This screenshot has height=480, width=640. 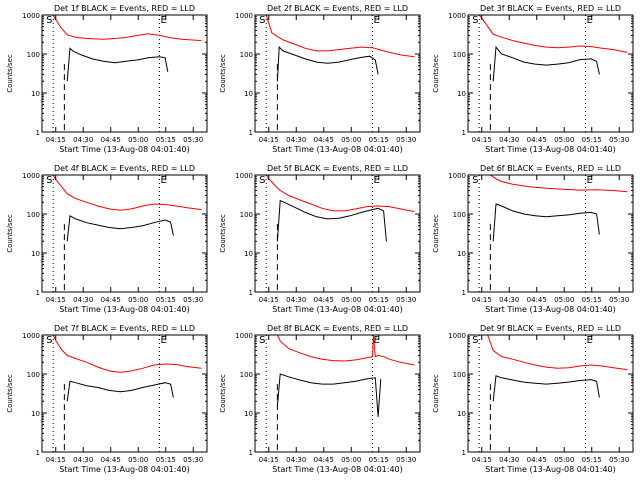 What do you see at coordinates (296, 140) in the screenshot?
I see `x-tick-label: 04:30` at bounding box center [296, 140].